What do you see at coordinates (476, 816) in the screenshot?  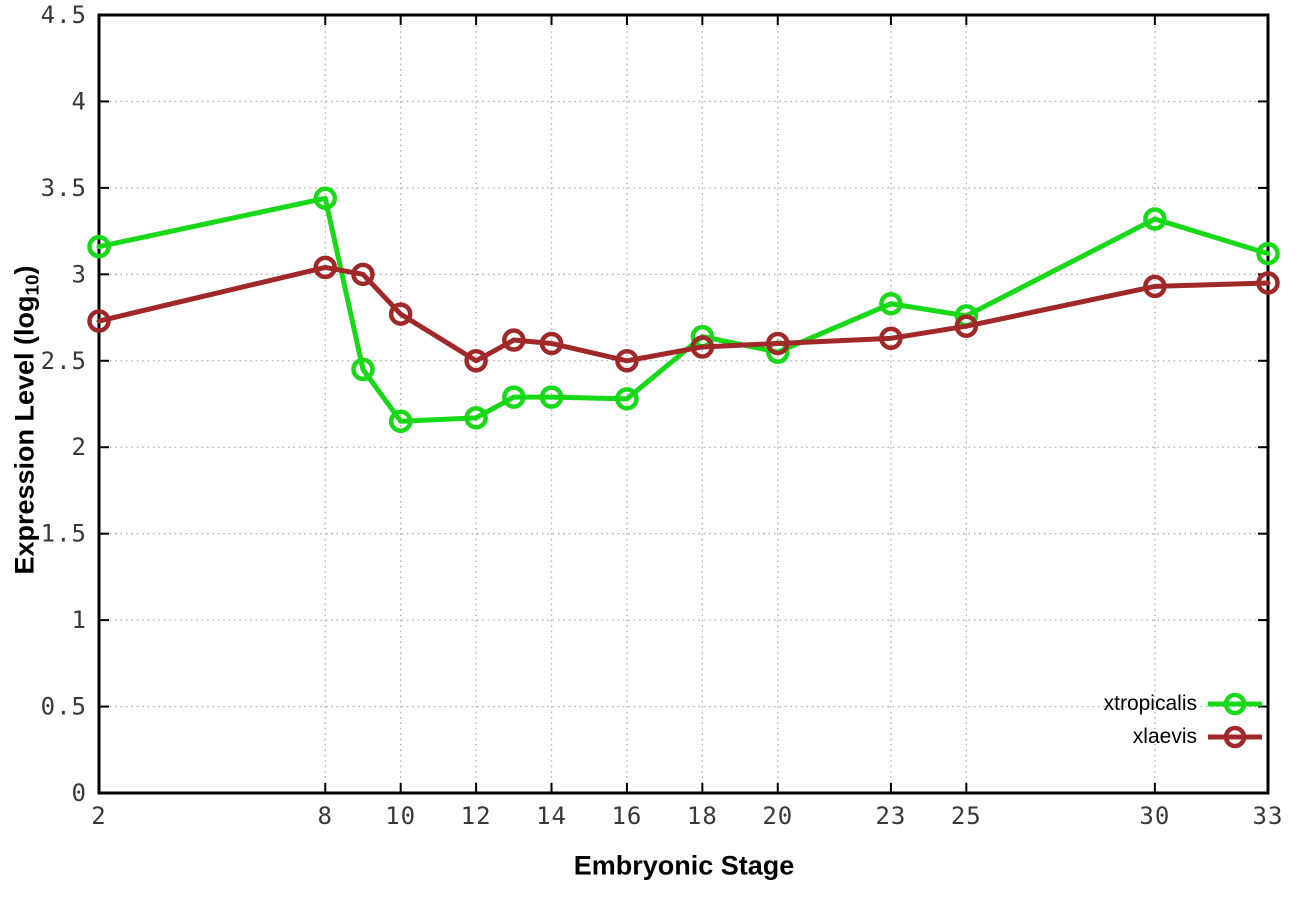 I see `x-tick-label: 12` at bounding box center [476, 816].